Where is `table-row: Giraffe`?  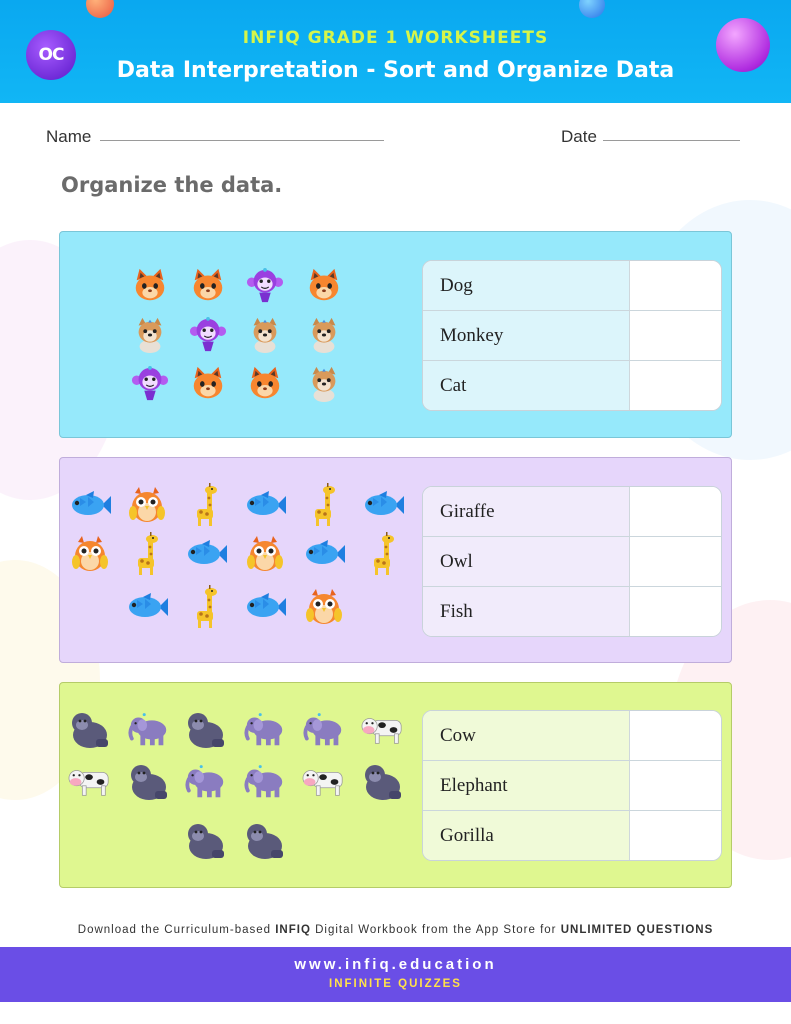 table-row: Giraffe is located at coordinates (572, 512).